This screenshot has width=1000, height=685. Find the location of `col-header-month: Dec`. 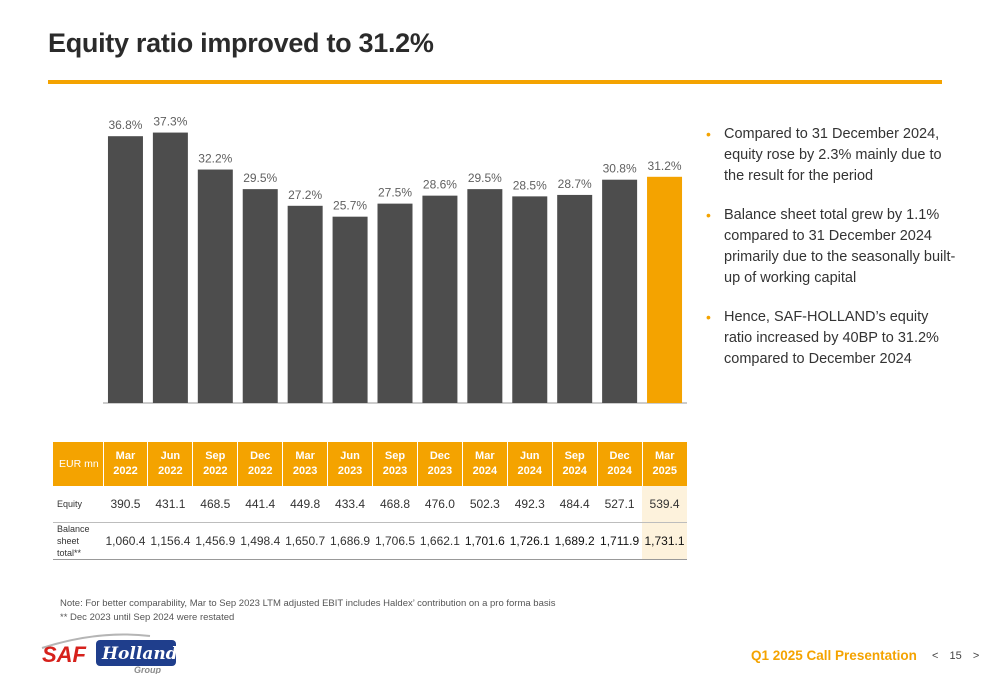

col-header-month: Dec is located at coordinates (619, 456).